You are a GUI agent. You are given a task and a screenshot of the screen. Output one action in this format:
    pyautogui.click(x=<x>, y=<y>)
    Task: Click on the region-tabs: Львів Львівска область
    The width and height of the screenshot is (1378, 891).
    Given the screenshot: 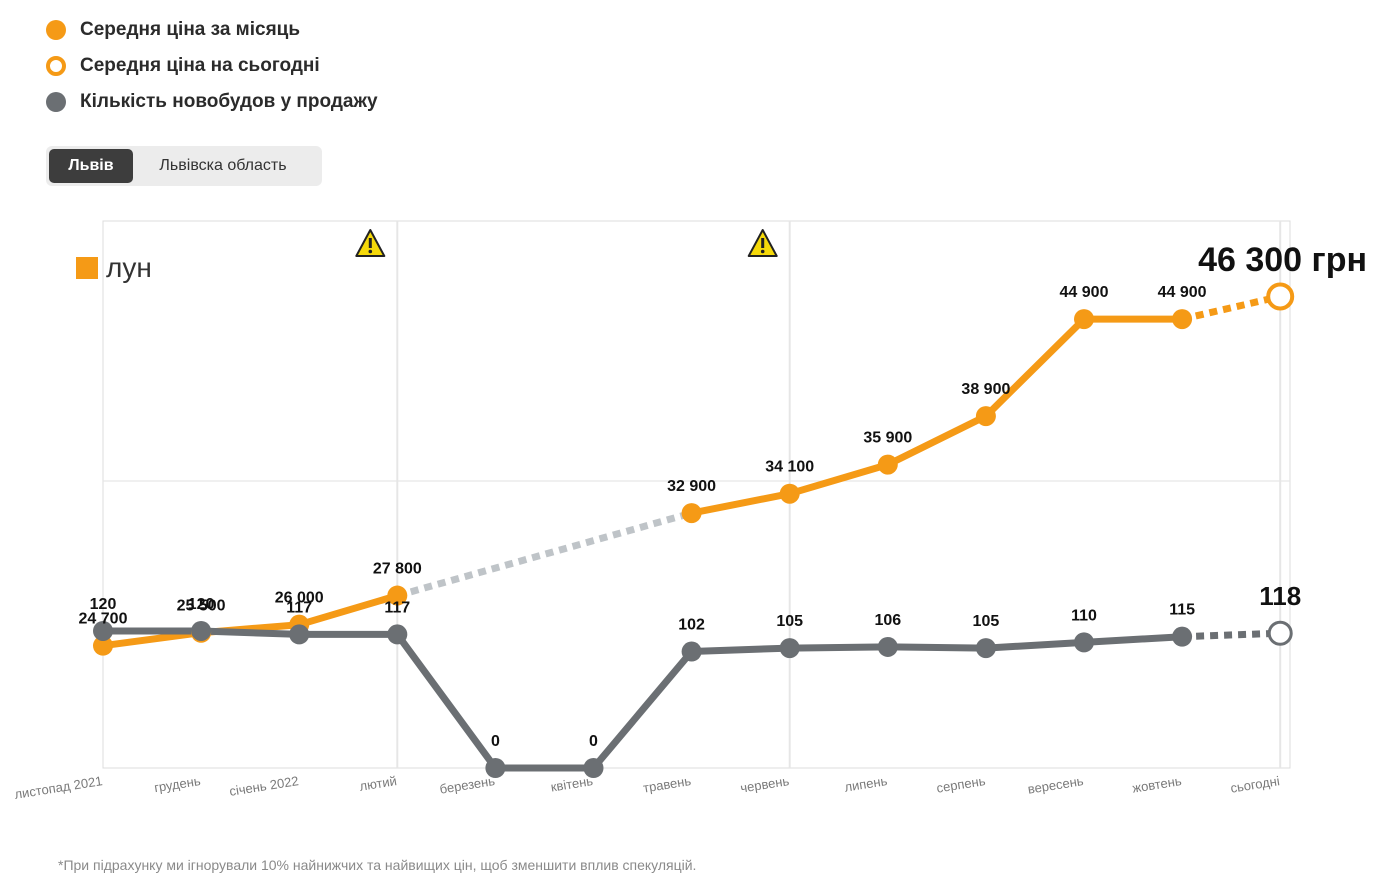 What is the action you would take?
    pyautogui.click(x=184, y=166)
    